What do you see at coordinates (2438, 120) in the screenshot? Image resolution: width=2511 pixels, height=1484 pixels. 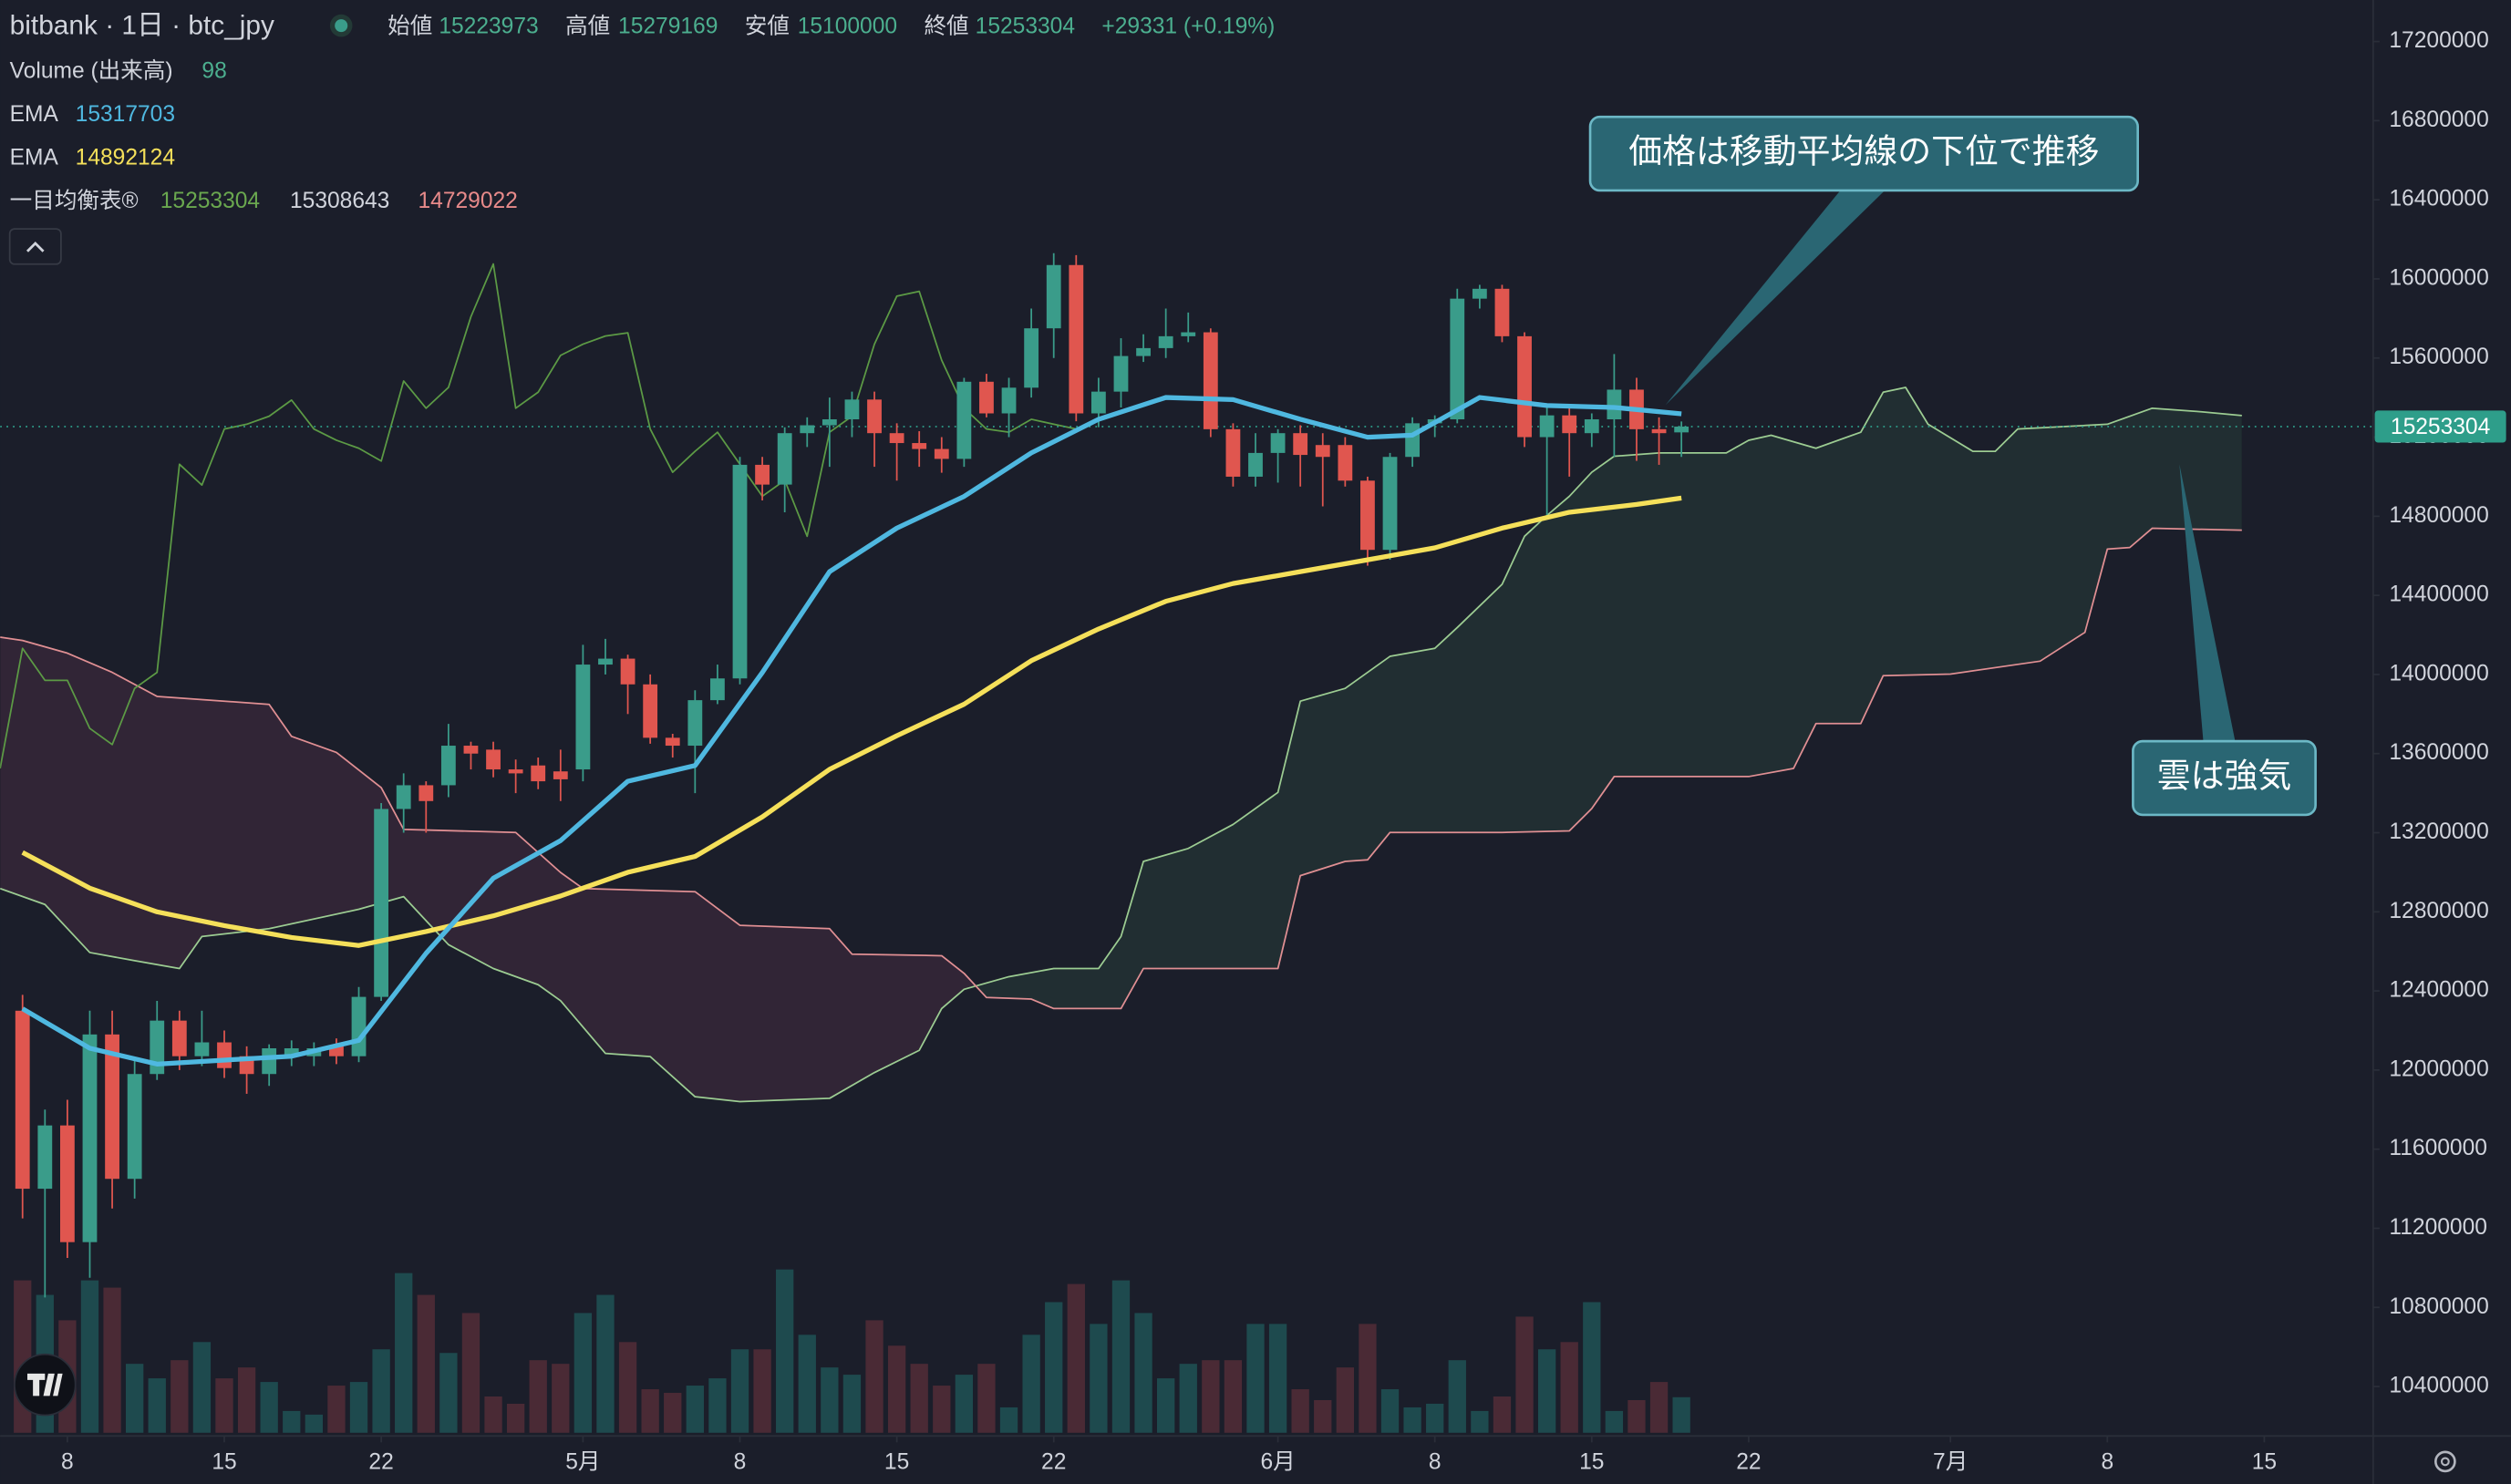 I see `y-tick-label: 16800000` at bounding box center [2438, 120].